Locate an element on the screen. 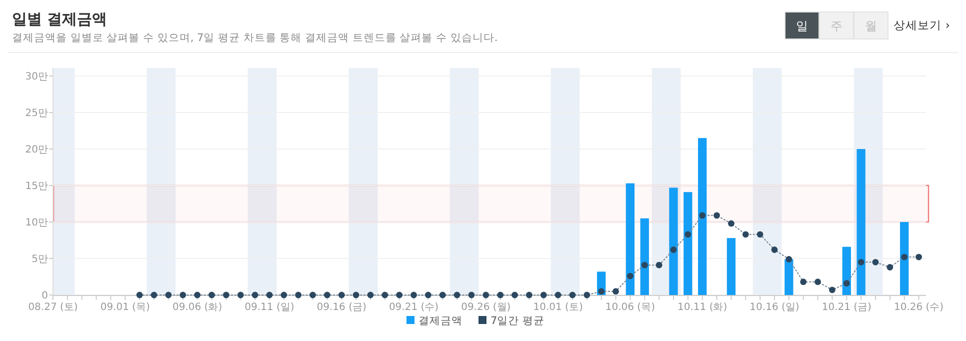  x-tick-label: 08.27 (토) is located at coordinates (53, 307).